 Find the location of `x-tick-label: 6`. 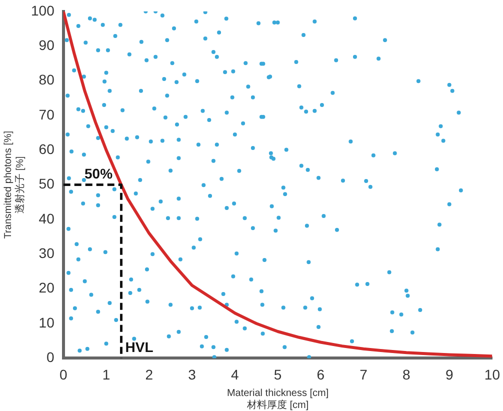

x-tick-label: 6 is located at coordinates (320, 374).